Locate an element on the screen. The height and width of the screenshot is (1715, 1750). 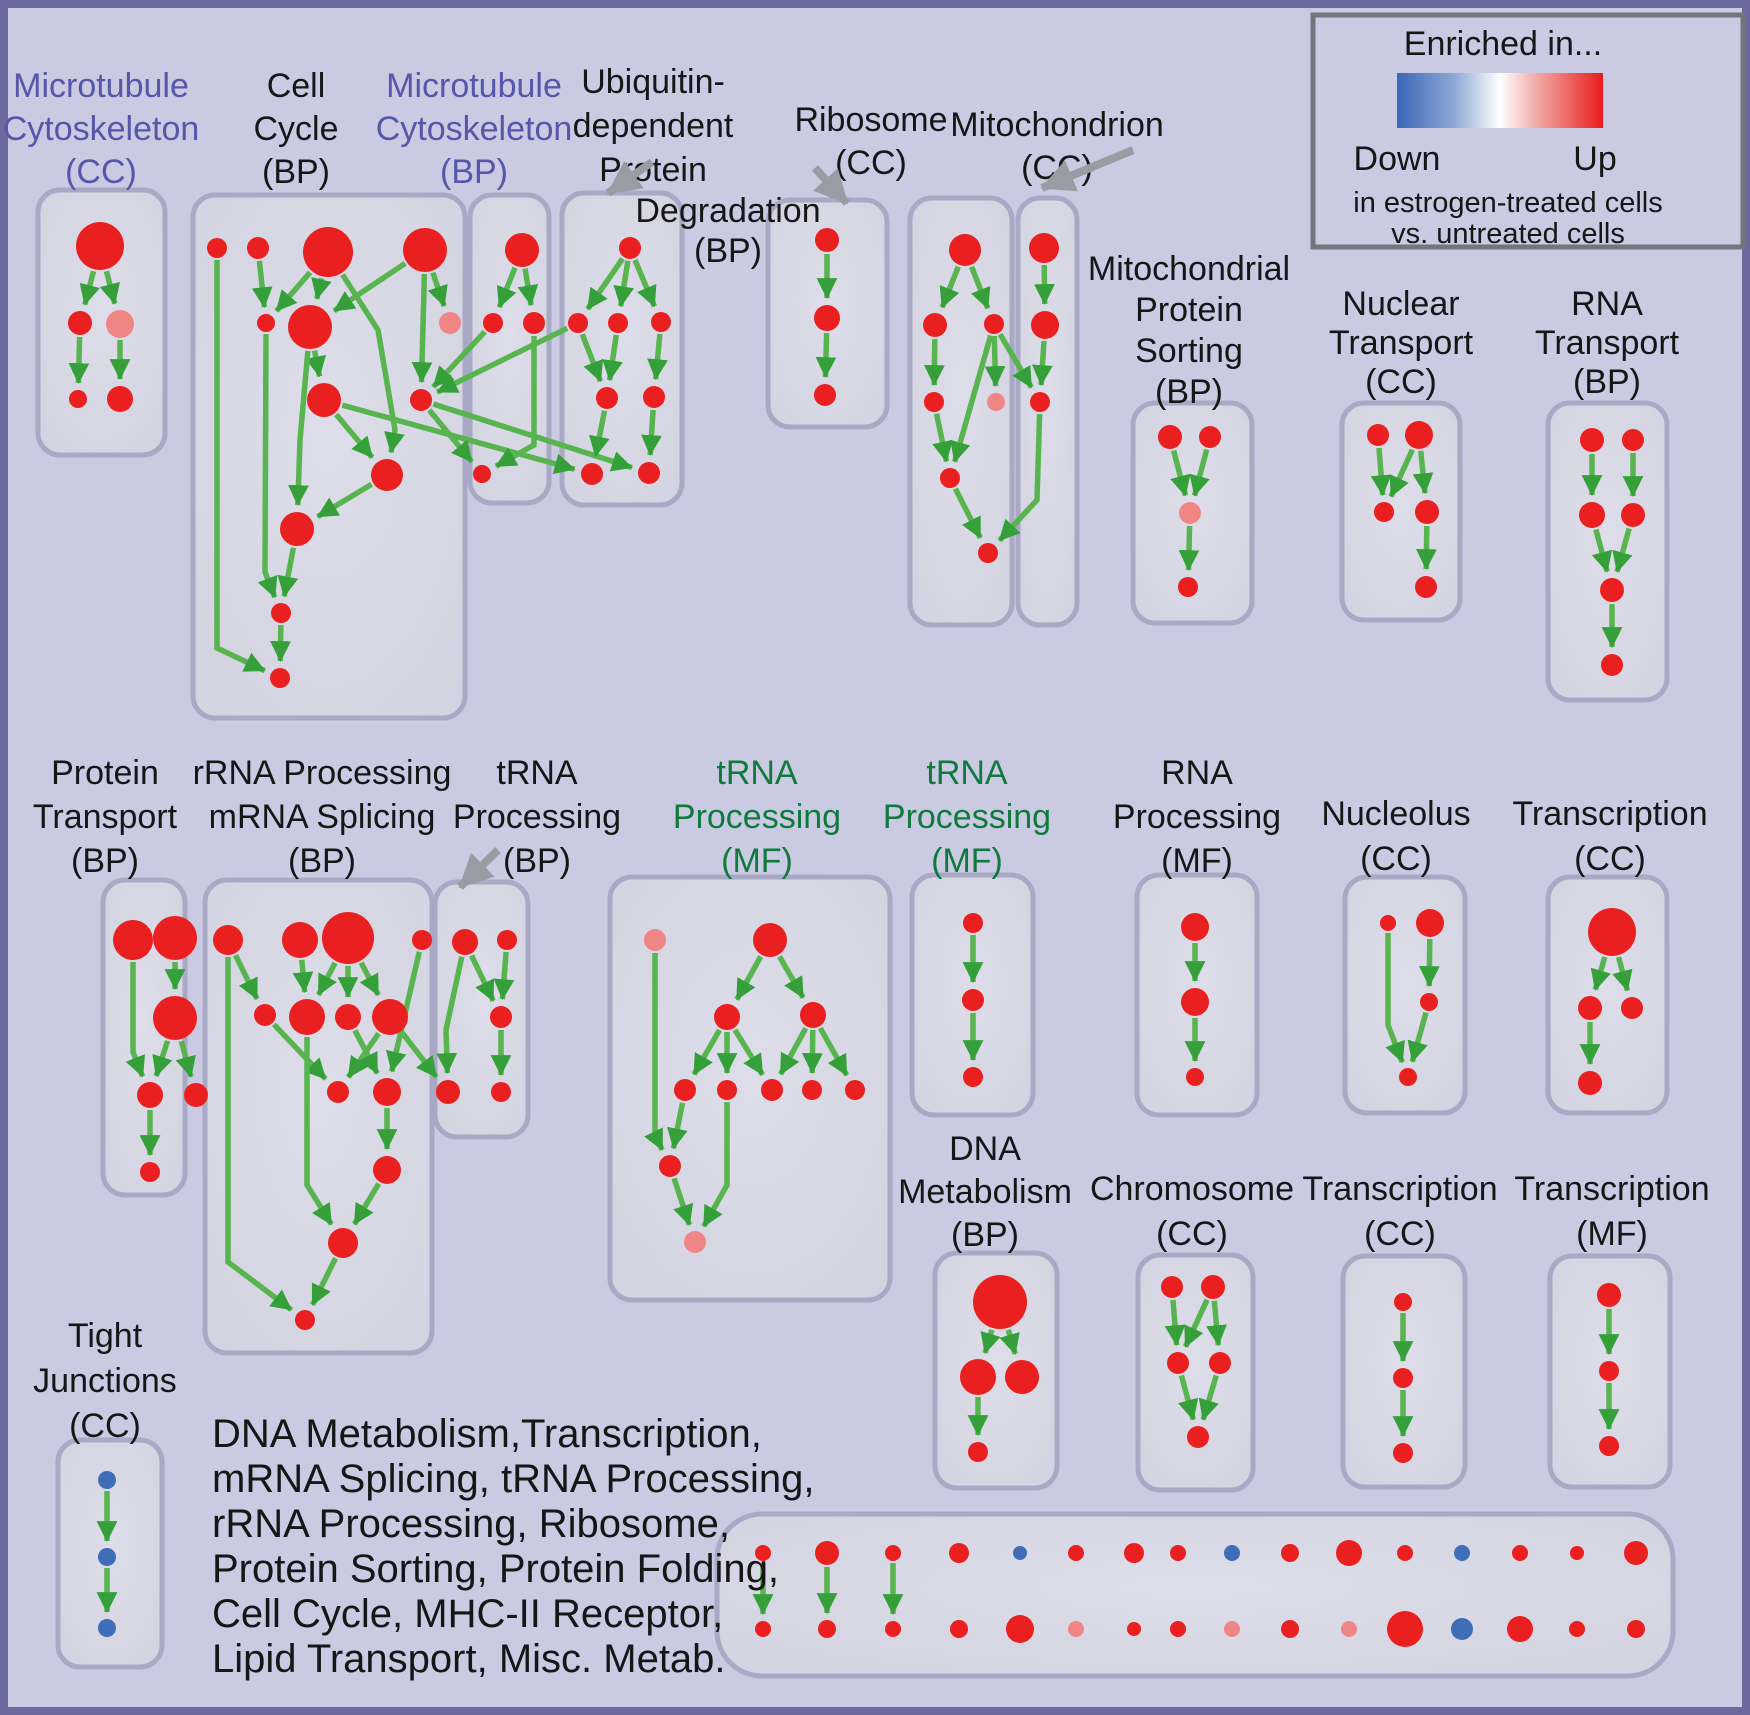
go-term-node-g3 is located at coordinates (973, 1077).